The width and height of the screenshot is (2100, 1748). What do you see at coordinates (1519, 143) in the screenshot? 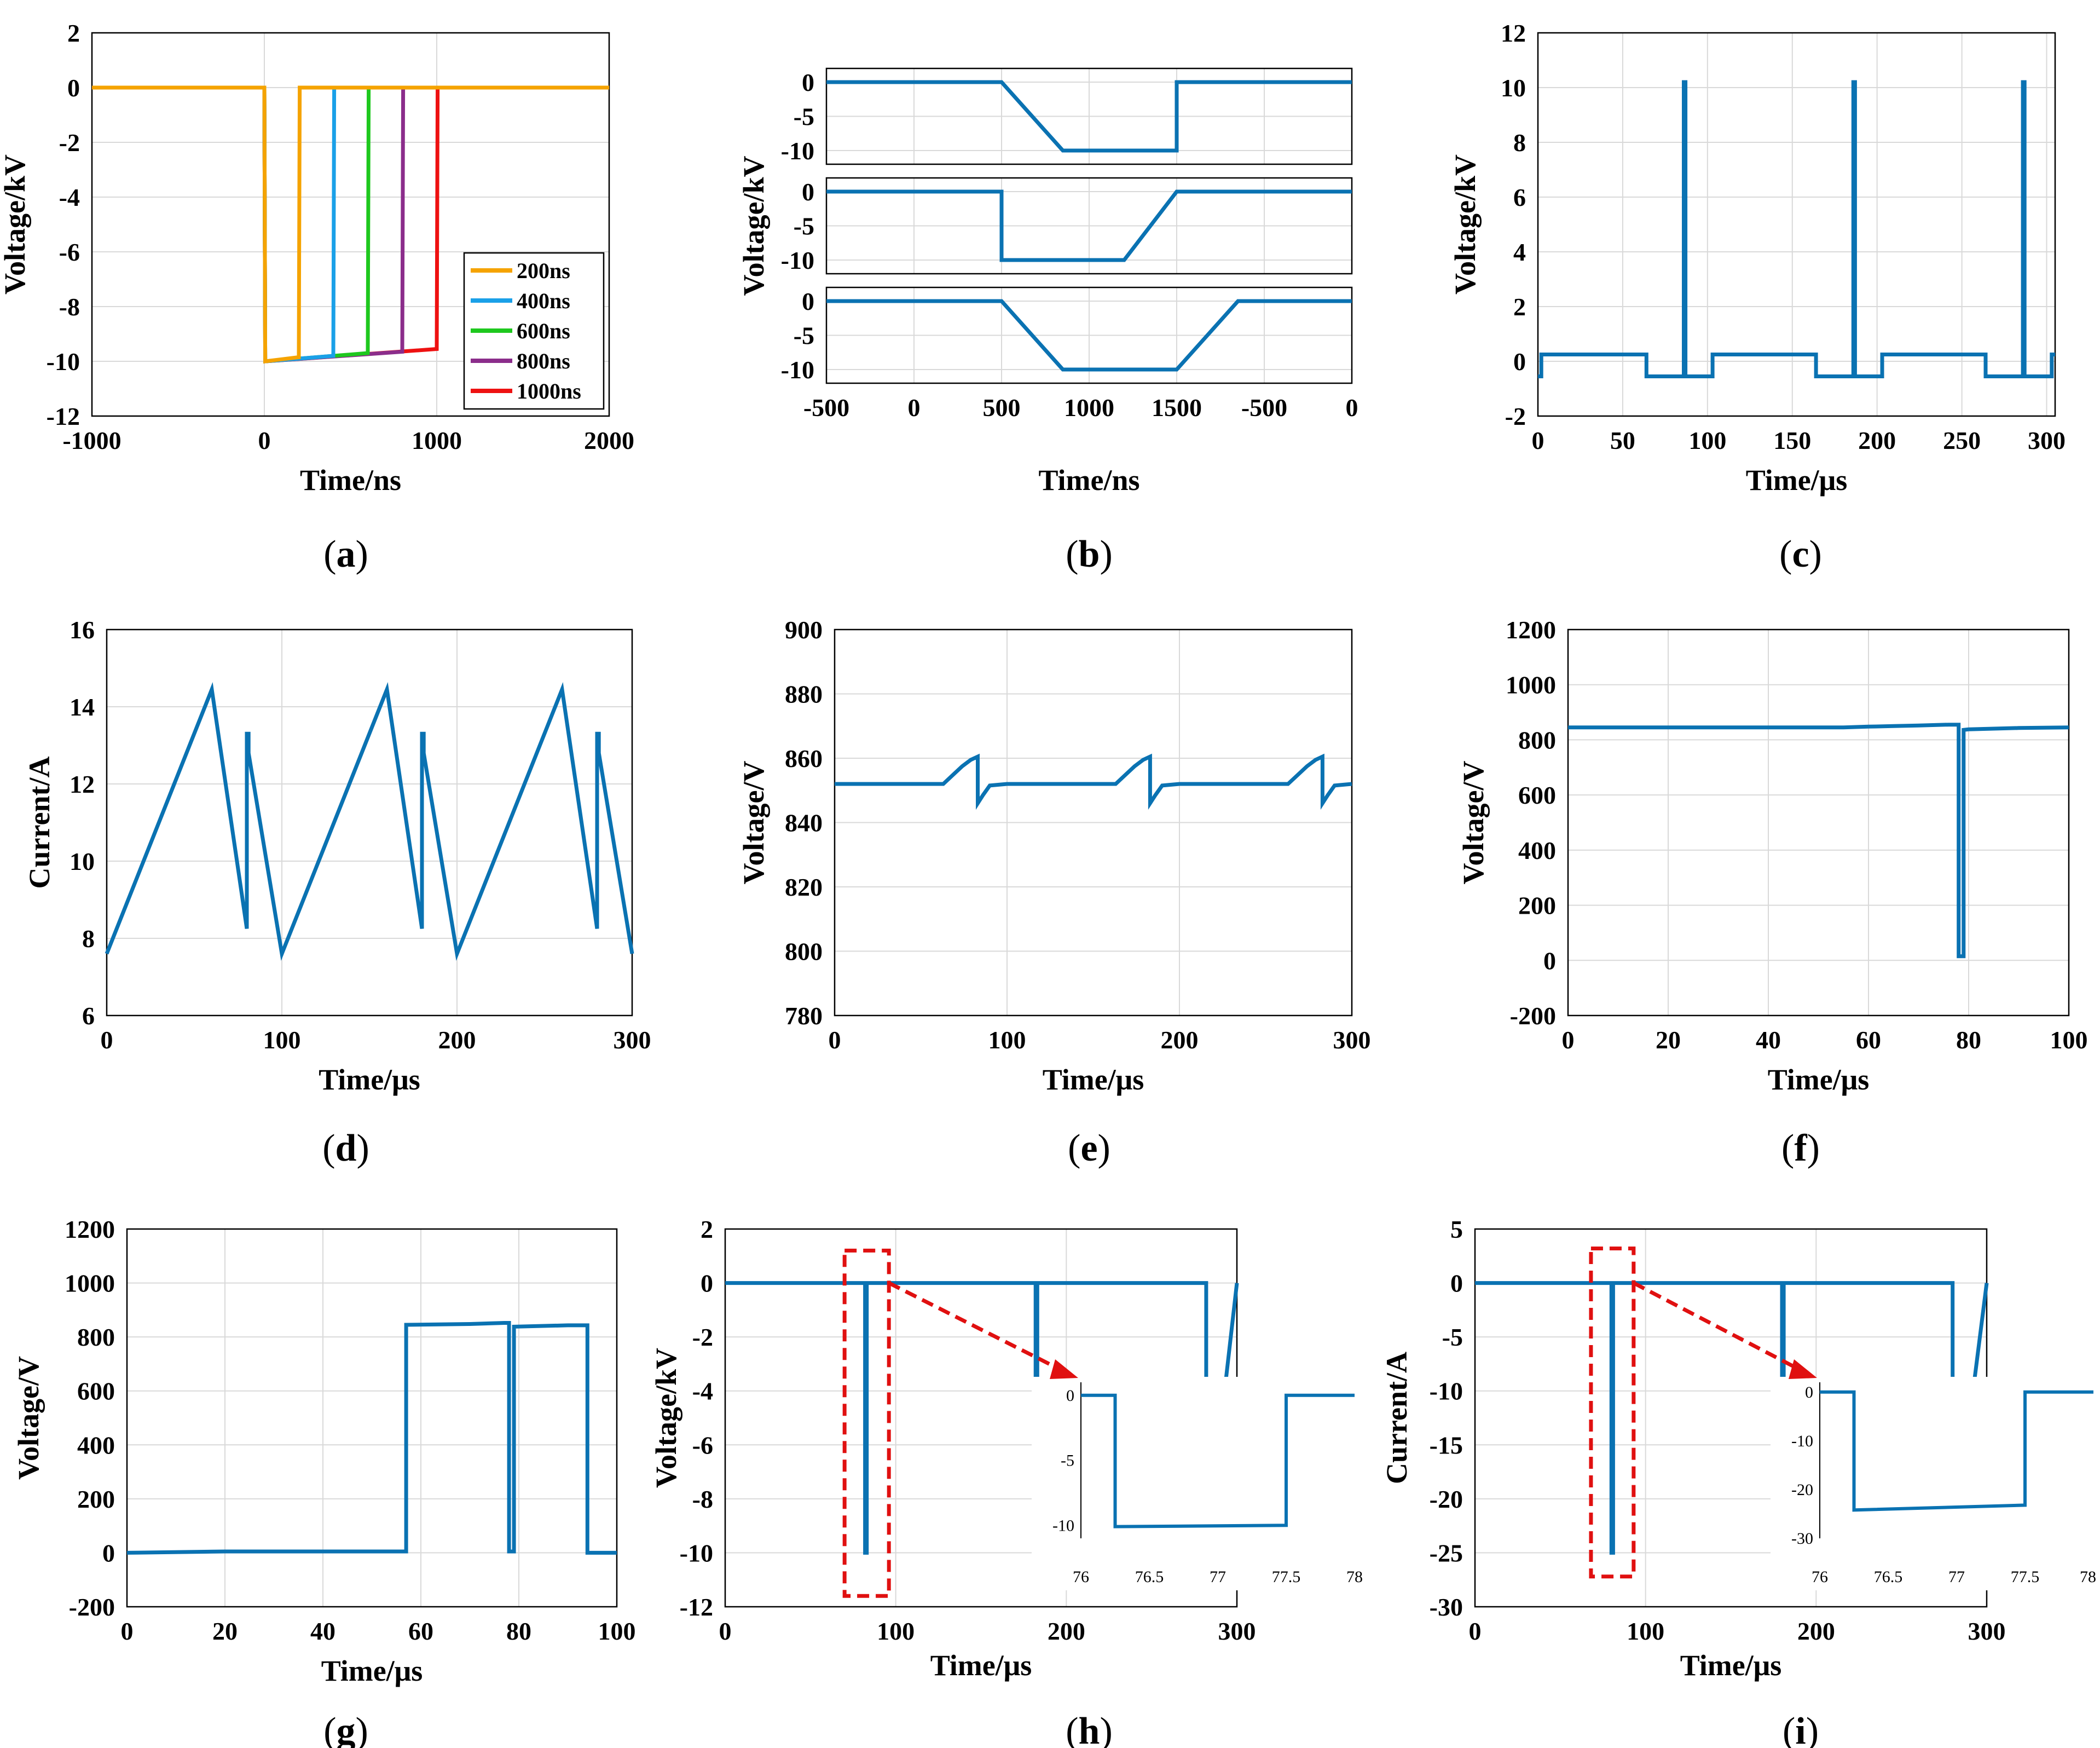
I see `y-tick-label: 8` at bounding box center [1519, 143].